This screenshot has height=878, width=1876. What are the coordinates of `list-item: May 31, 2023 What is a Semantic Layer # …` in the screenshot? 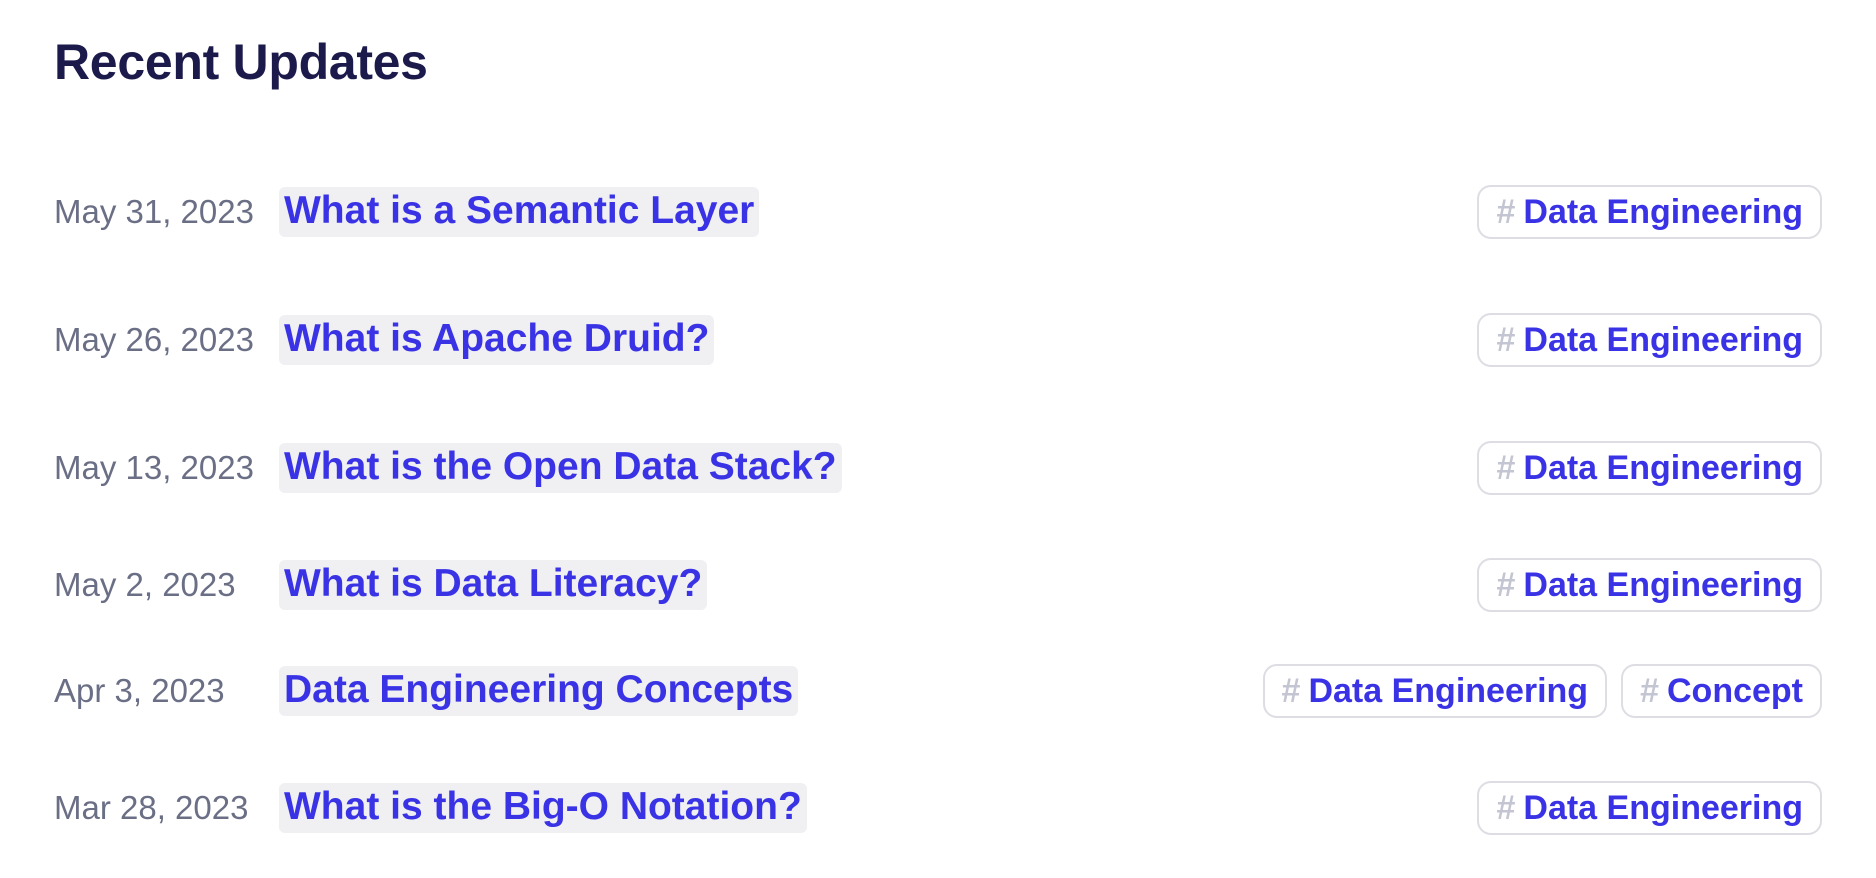 It's located at (938, 212).